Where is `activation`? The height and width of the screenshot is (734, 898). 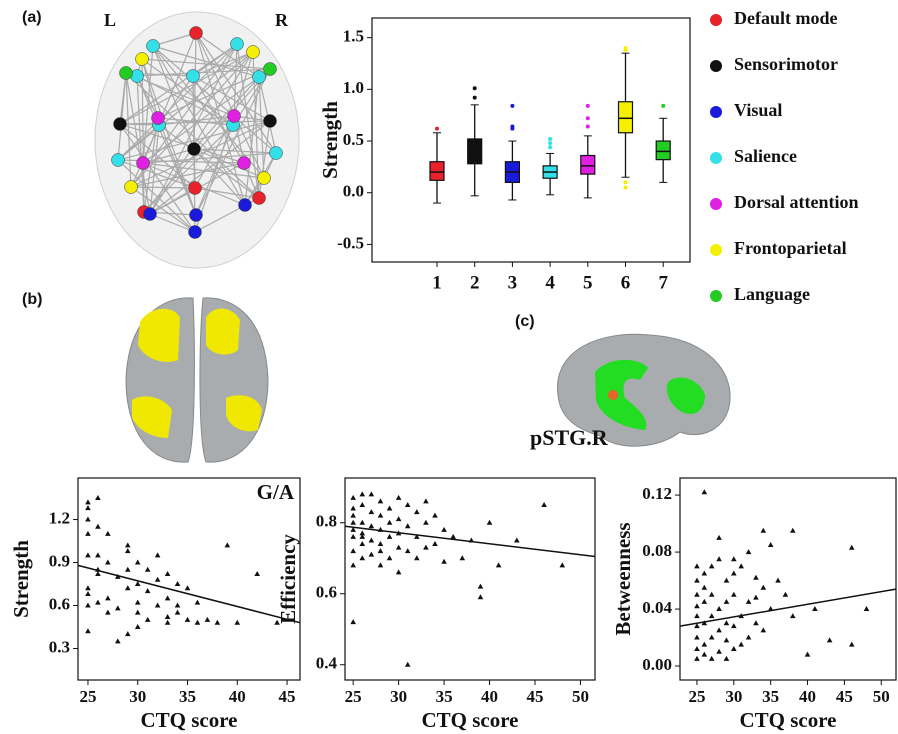
activation is located at coordinates (152, 417).